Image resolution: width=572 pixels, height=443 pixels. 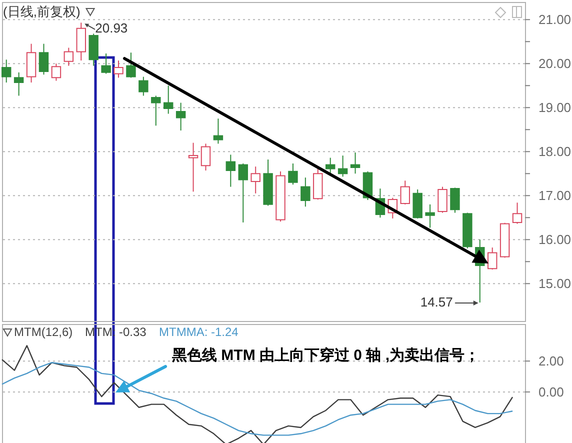 What do you see at coordinates (199, 332) in the screenshot?
I see `text: MTMMA: -1.24` at bounding box center [199, 332].